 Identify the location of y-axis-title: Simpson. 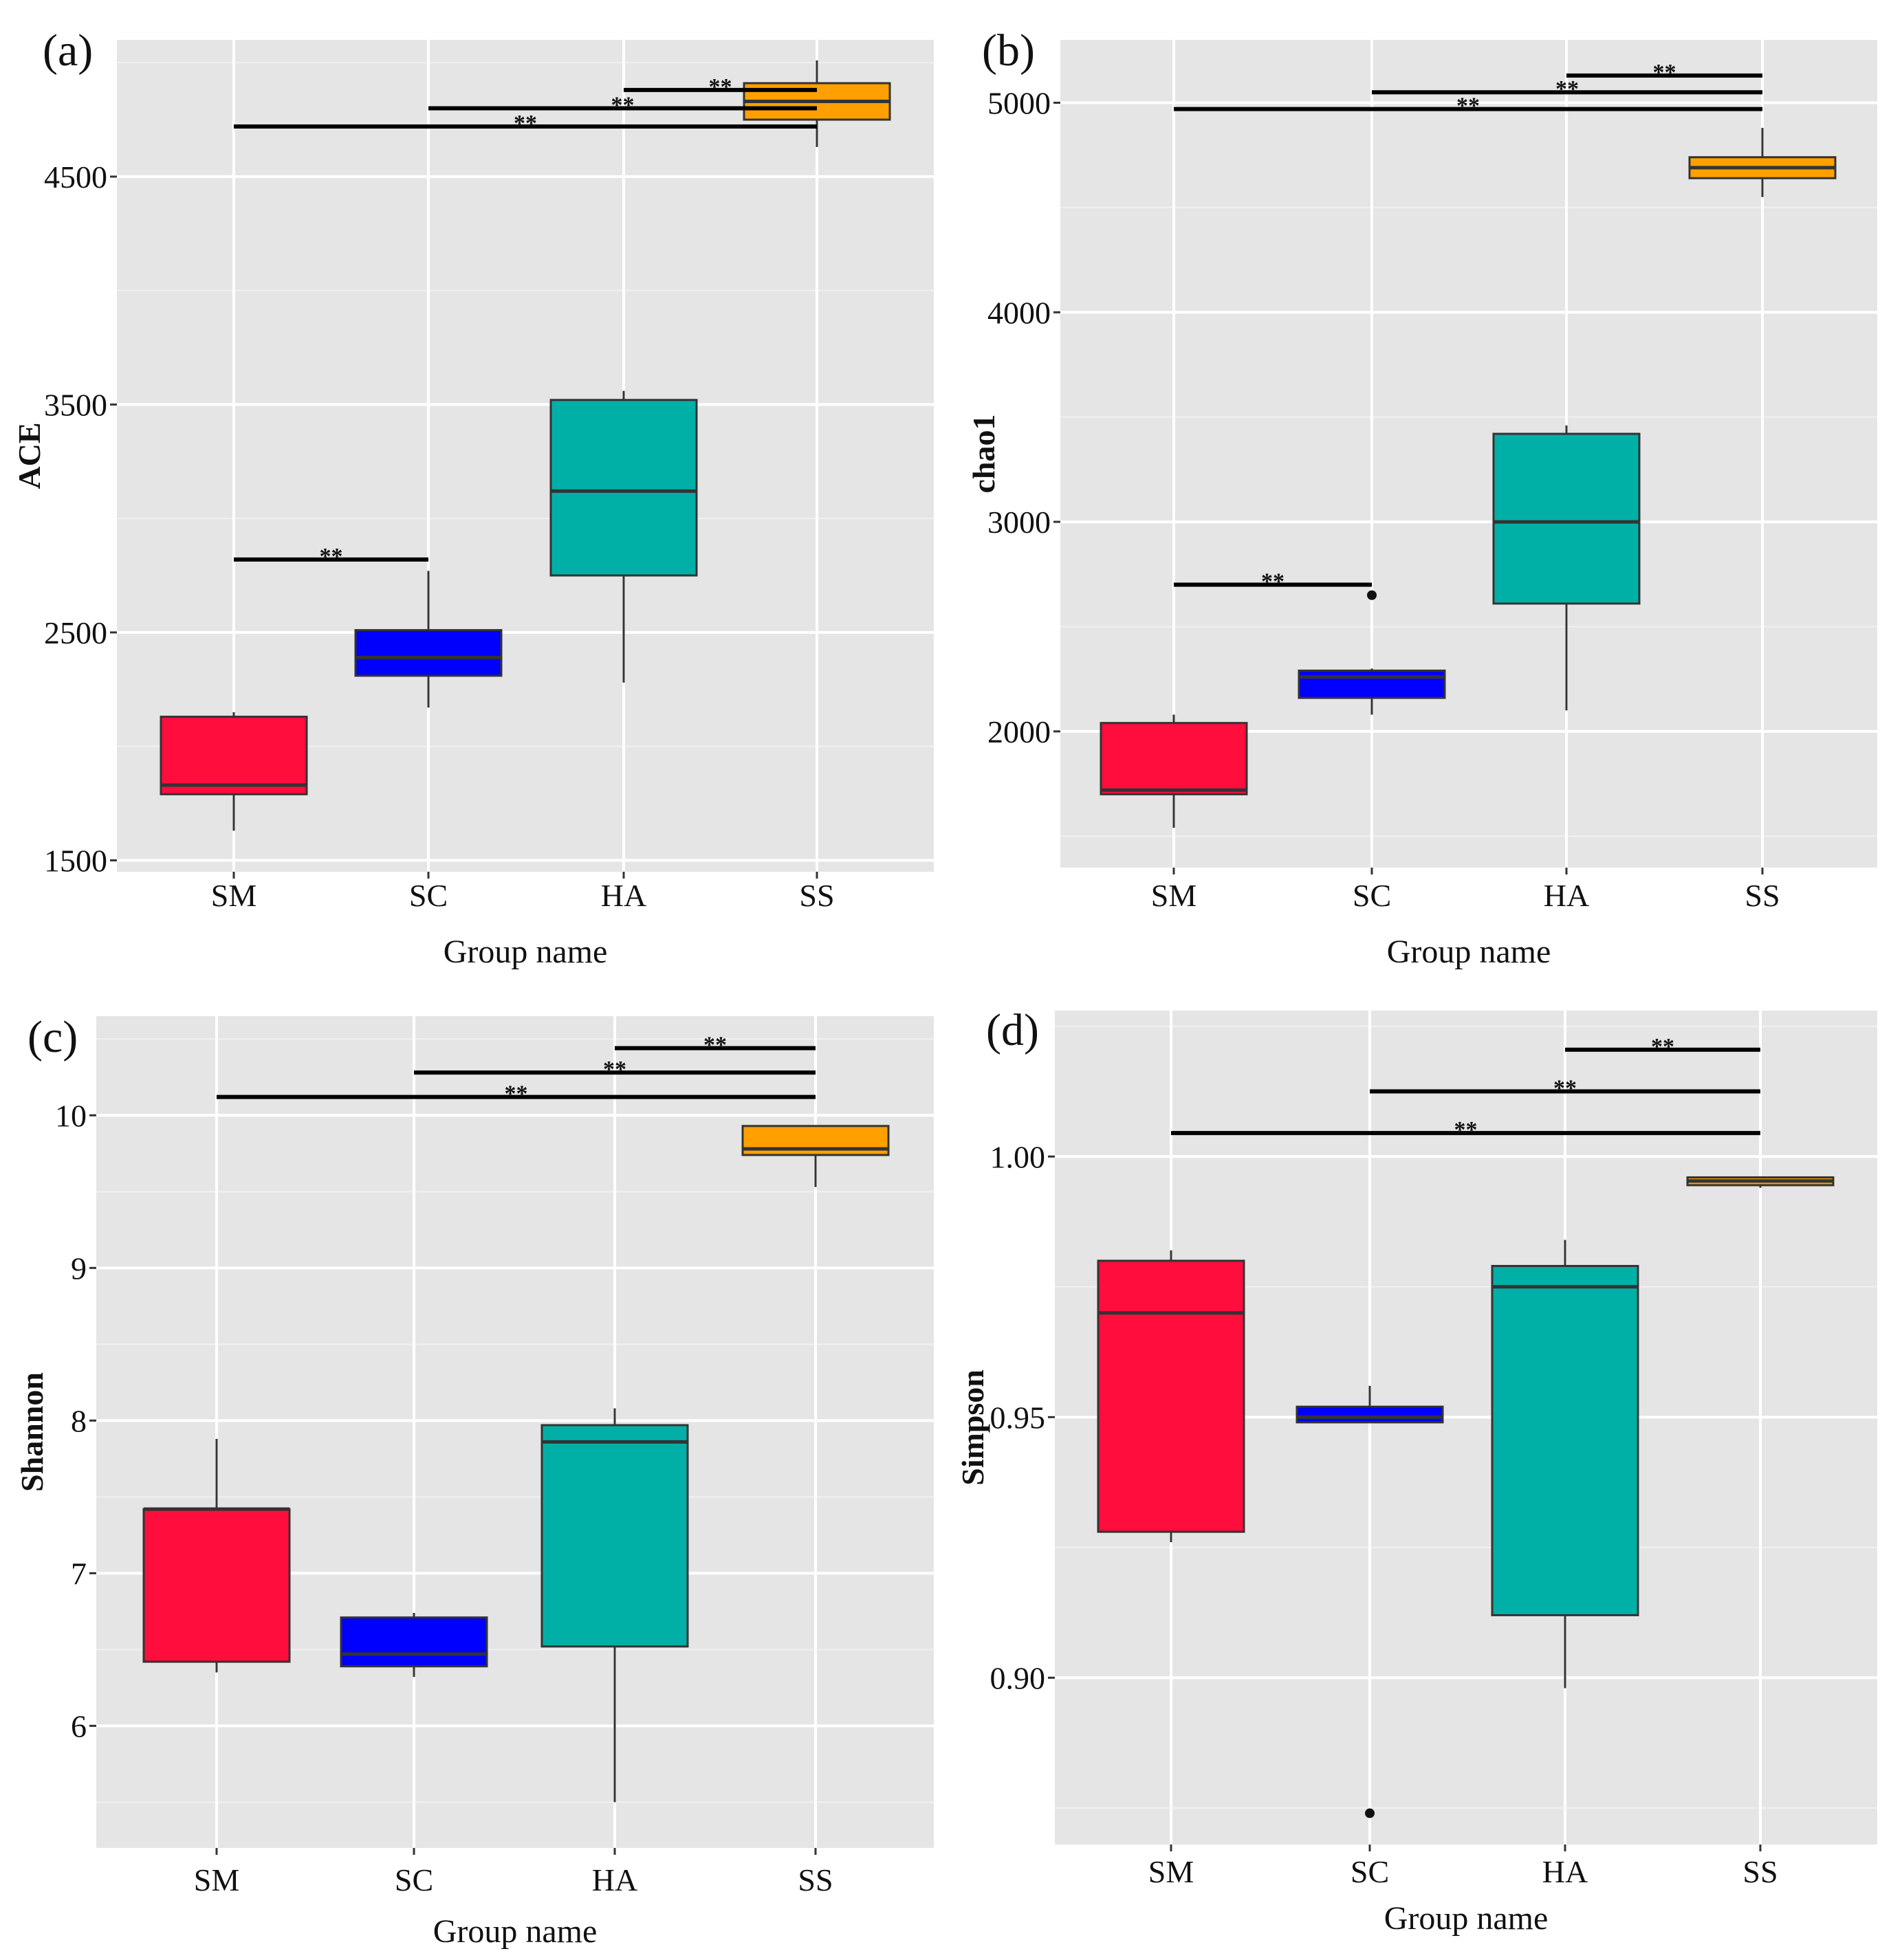
(972, 1427).